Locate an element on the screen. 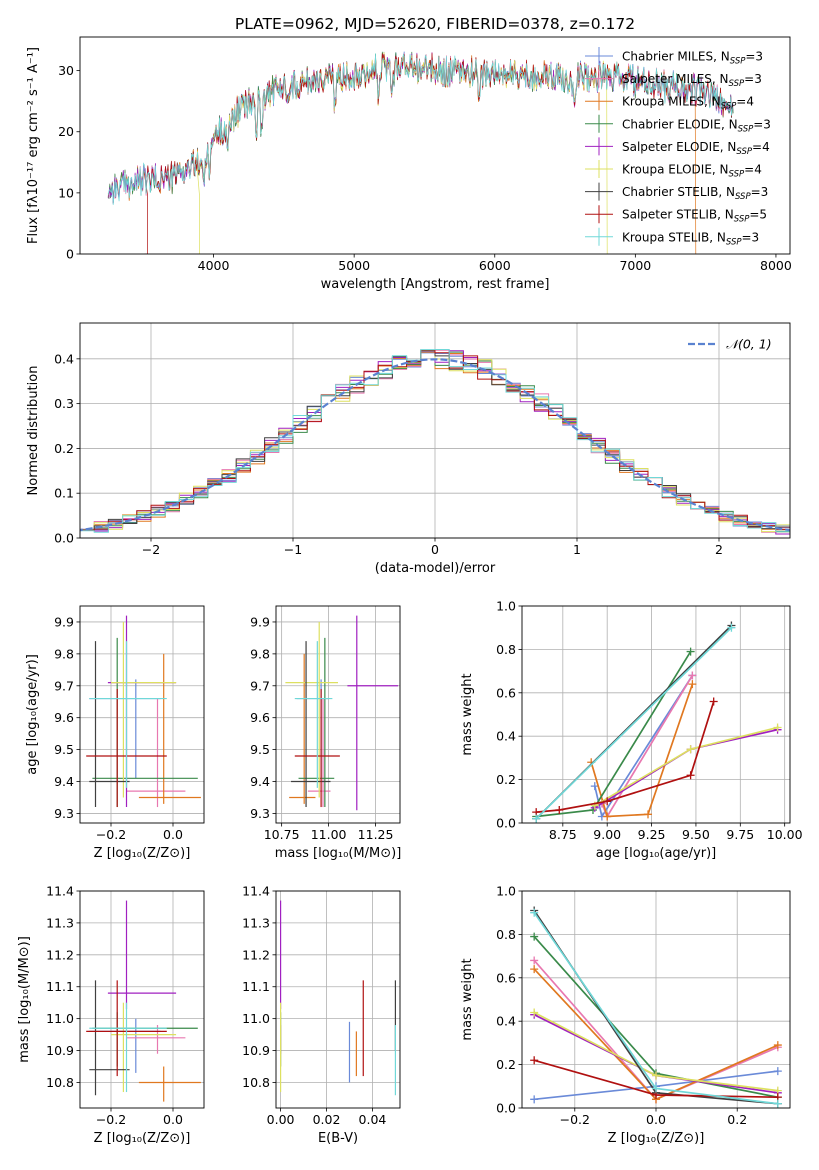 The width and height of the screenshot is (819, 1170). y-axis-label: mass weight is located at coordinates (467, 999).